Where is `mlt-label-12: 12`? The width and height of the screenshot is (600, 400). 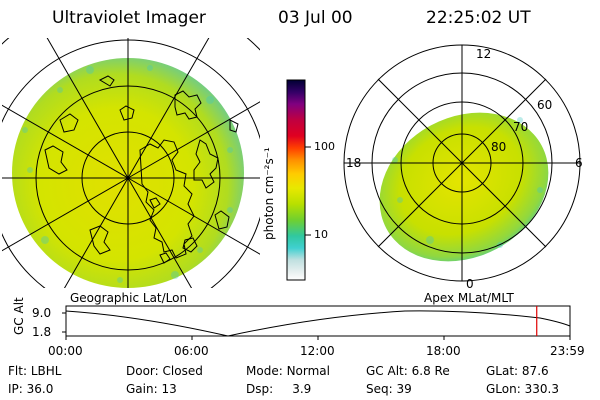
mlt-label-12: 12 is located at coordinates (484, 54).